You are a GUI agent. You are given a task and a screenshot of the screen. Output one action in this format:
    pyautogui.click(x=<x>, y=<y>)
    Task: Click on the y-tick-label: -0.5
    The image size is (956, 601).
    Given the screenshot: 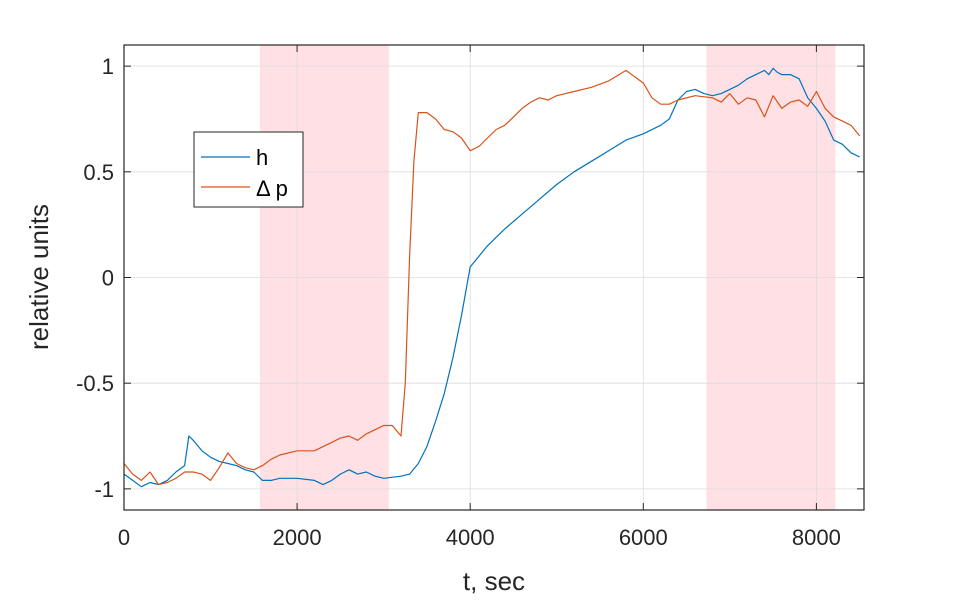 What is the action you would take?
    pyautogui.click(x=95, y=383)
    